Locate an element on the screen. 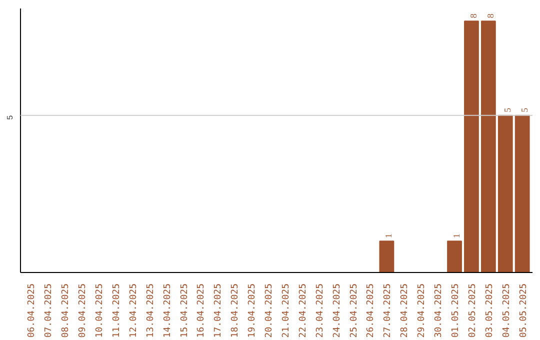 This screenshot has height=340, width=540. x-tick-label: 24.04.2025 is located at coordinates (337, 310).